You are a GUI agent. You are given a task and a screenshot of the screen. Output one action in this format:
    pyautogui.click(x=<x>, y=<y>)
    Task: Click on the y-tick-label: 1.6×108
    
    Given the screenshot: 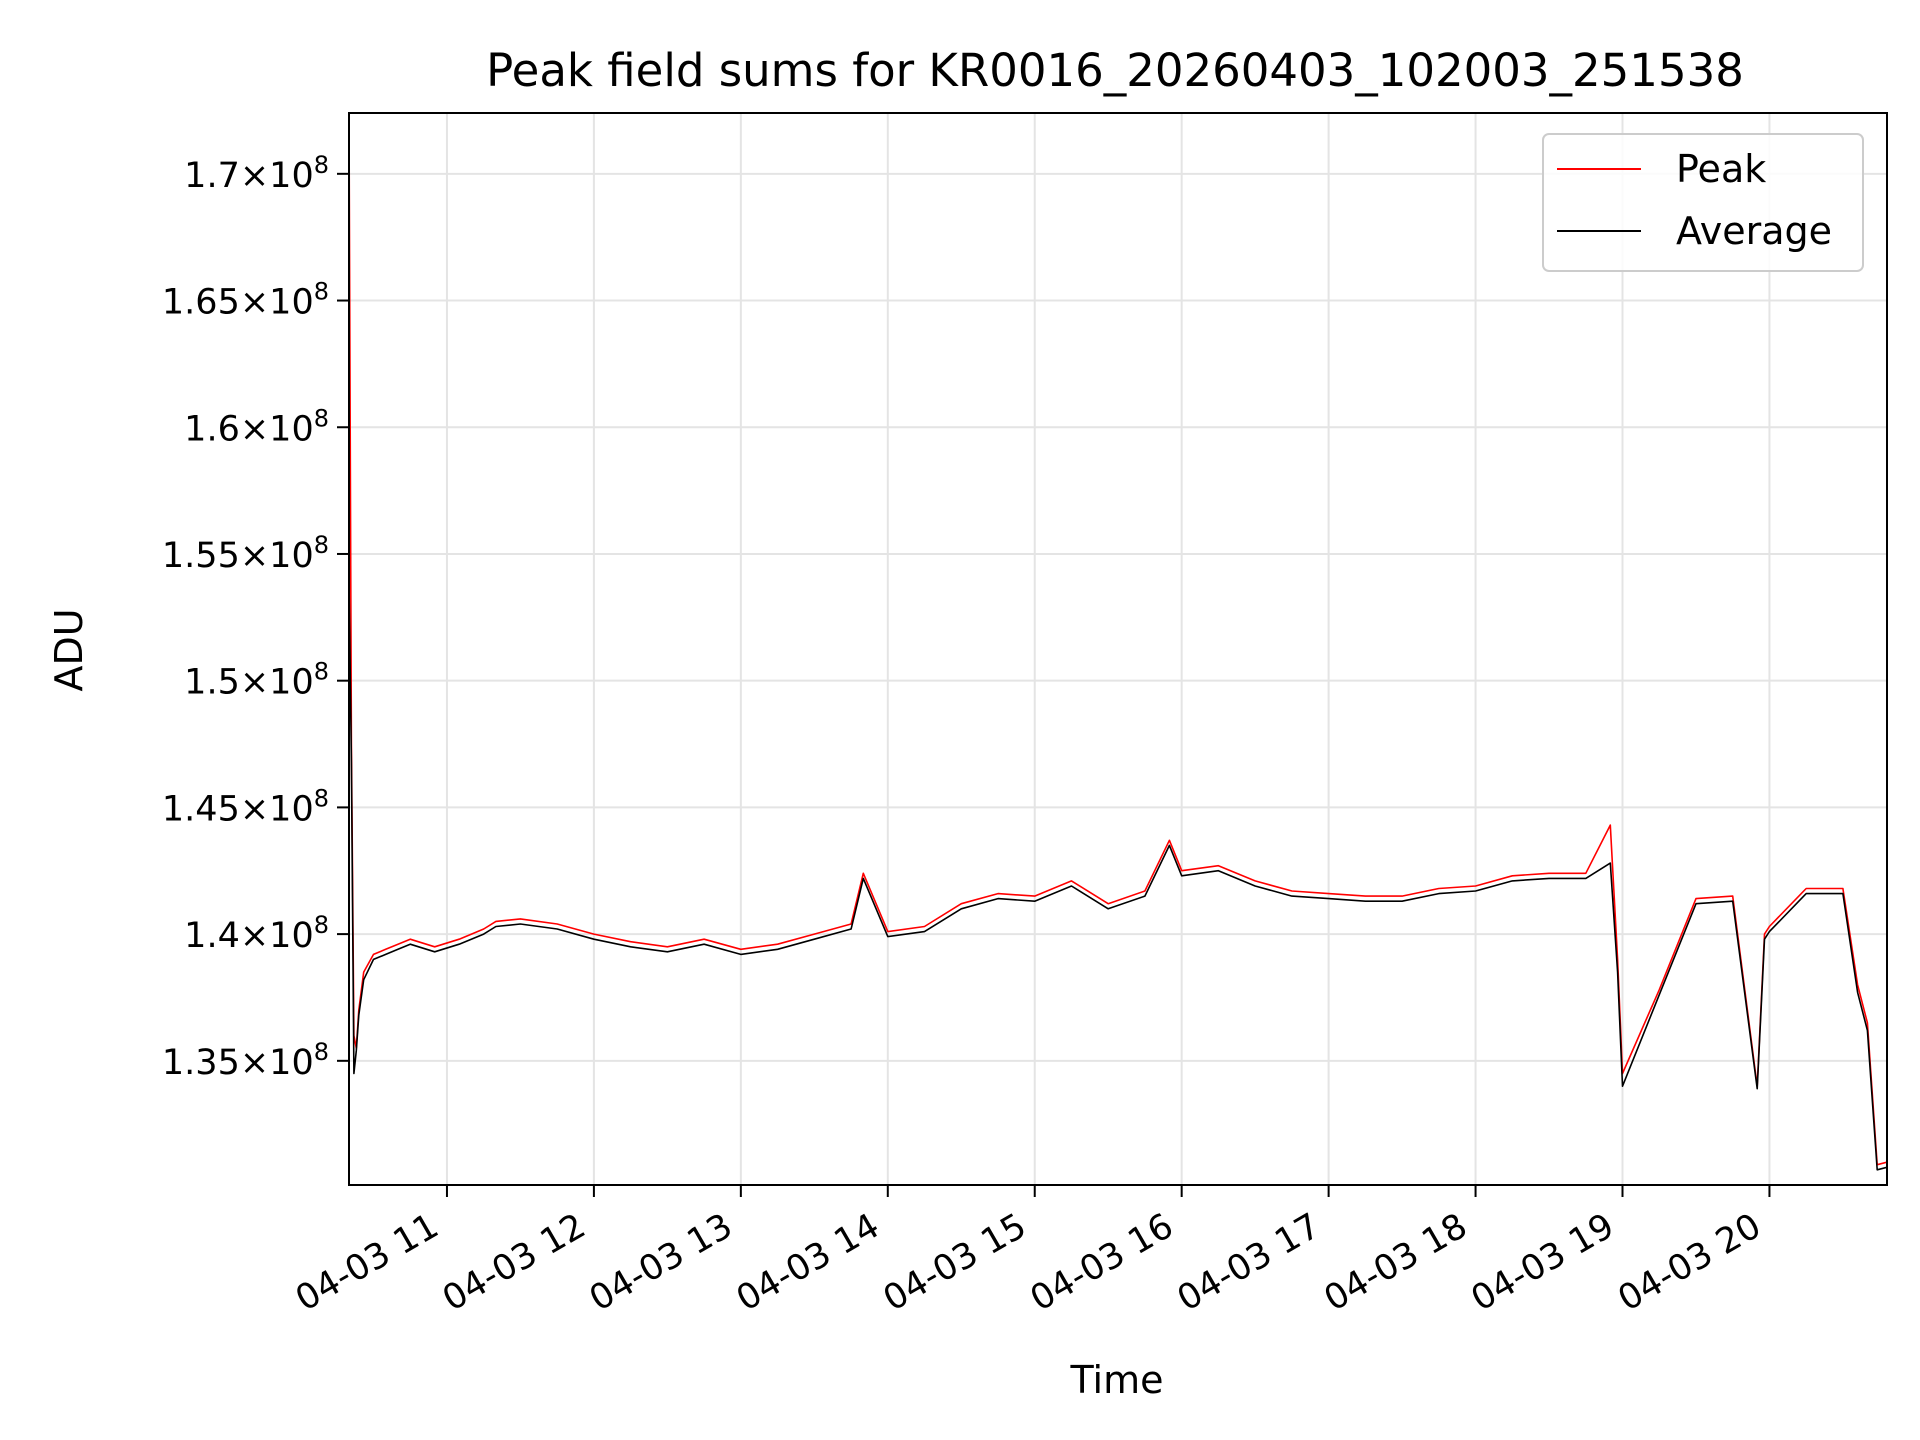 What is the action you would take?
    pyautogui.click(x=256, y=426)
    